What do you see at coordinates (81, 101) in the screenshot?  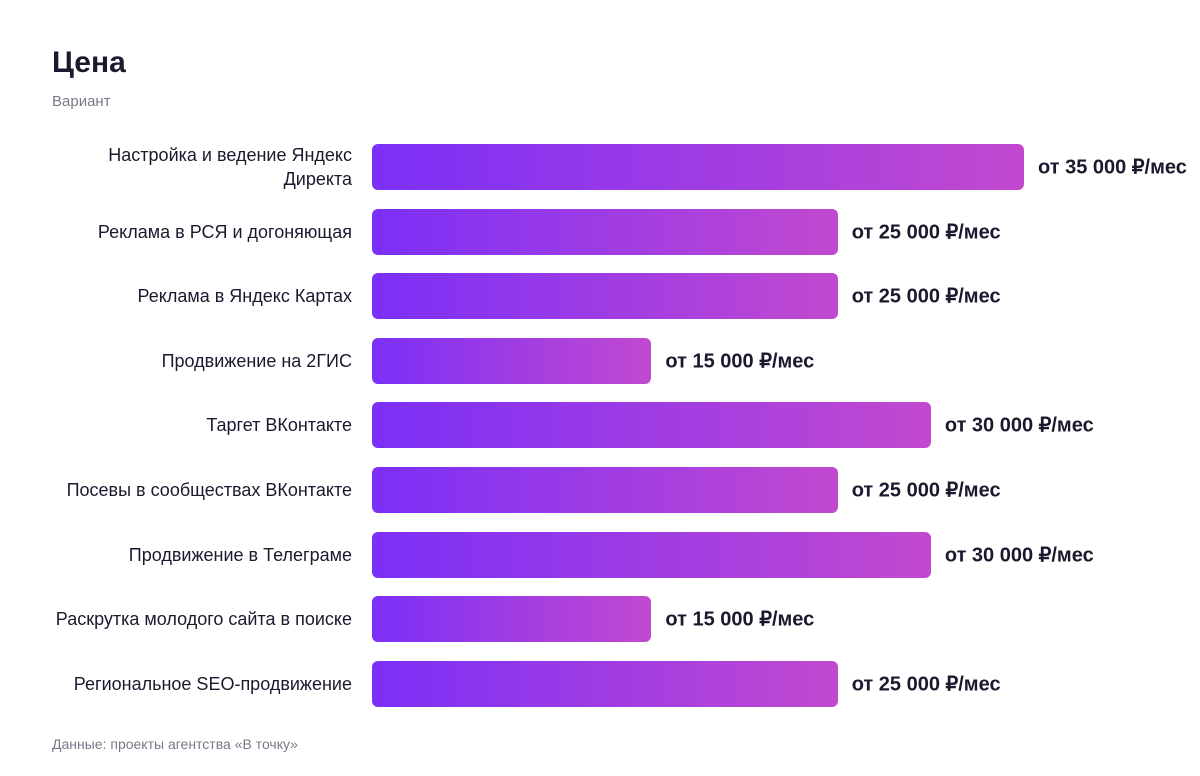 I see `chart-subtitle: Вариант` at bounding box center [81, 101].